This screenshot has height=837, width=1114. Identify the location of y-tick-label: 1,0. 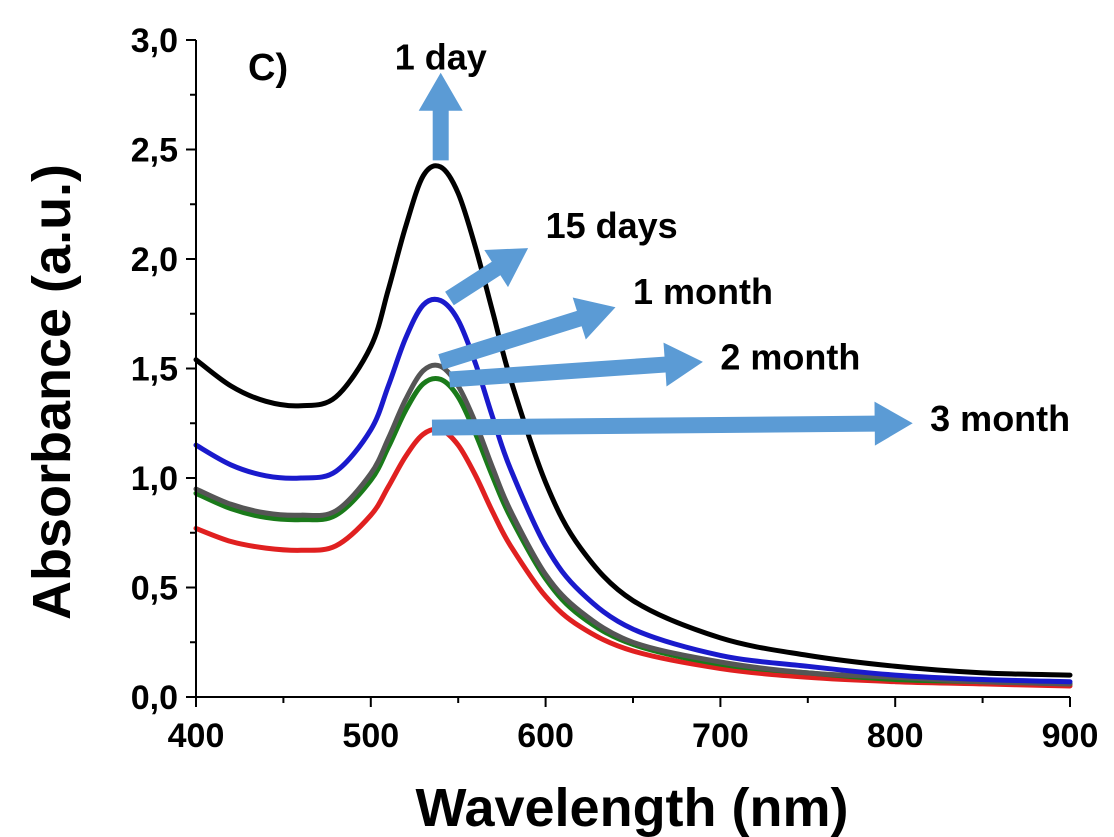
(154, 479).